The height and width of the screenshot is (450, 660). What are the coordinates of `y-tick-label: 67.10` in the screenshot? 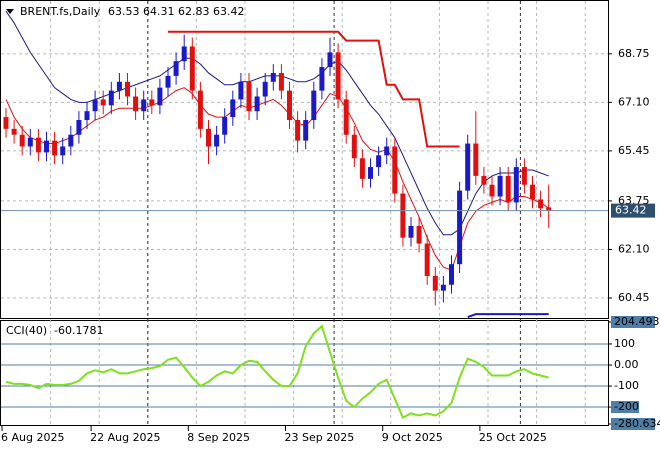 It's located at (634, 101).